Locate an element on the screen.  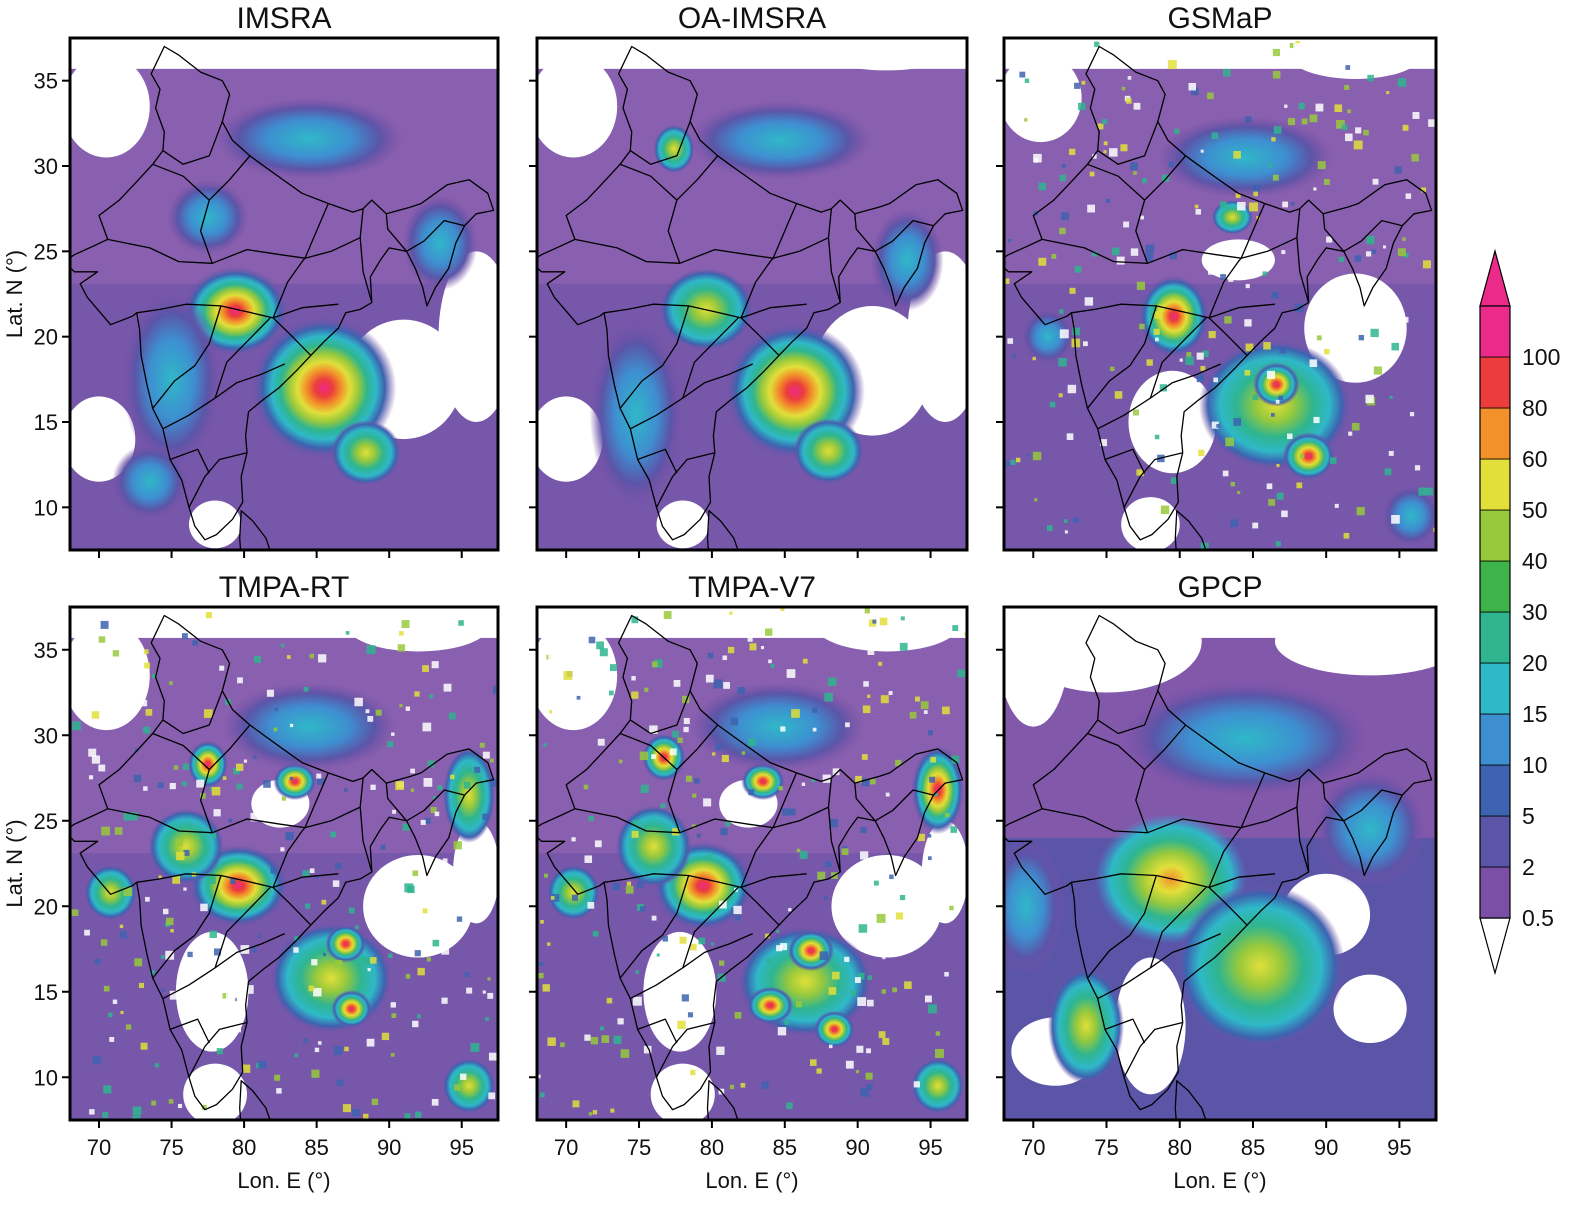
map-panel-5: TMPA-V7 70 75 80 85 90 95 Lon. E (°) is located at coordinates (749, 882).